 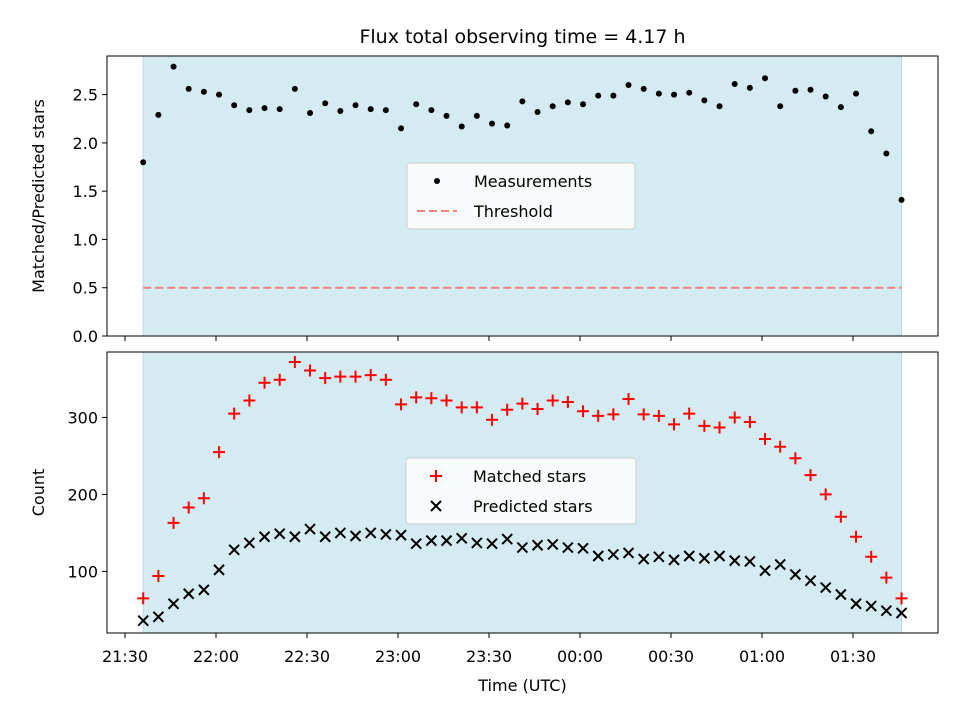 What do you see at coordinates (522, 575) in the screenshot?
I see `series-predicted-stars` at bounding box center [522, 575].